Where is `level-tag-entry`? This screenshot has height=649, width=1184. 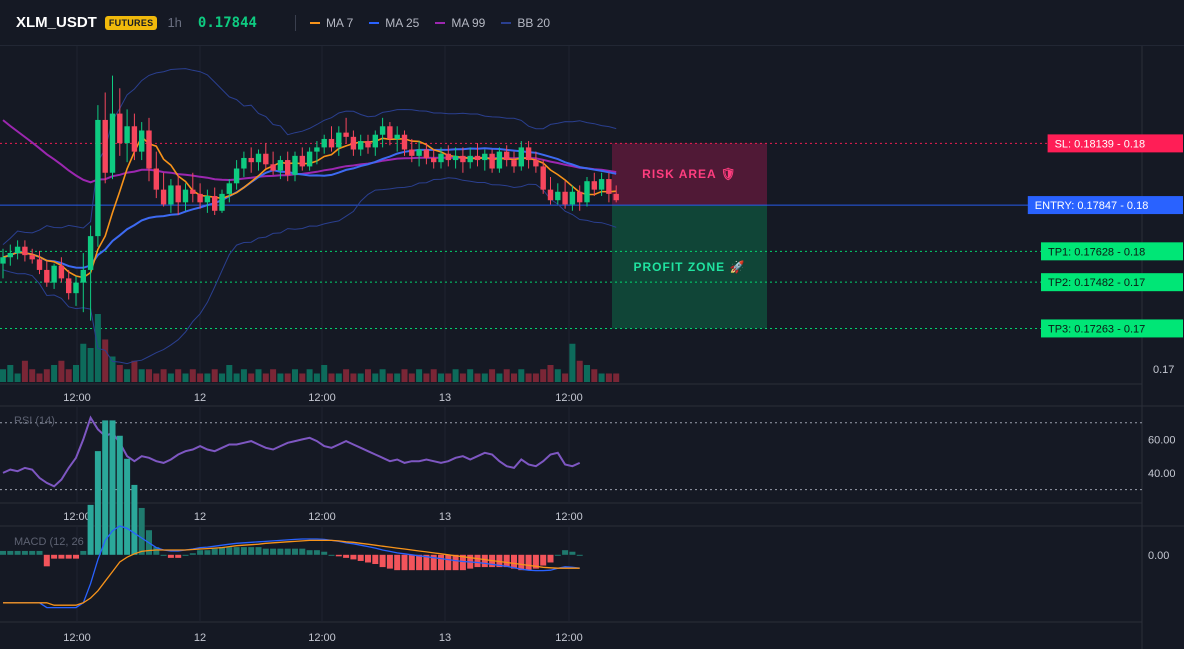 level-tag-entry is located at coordinates (1105, 205).